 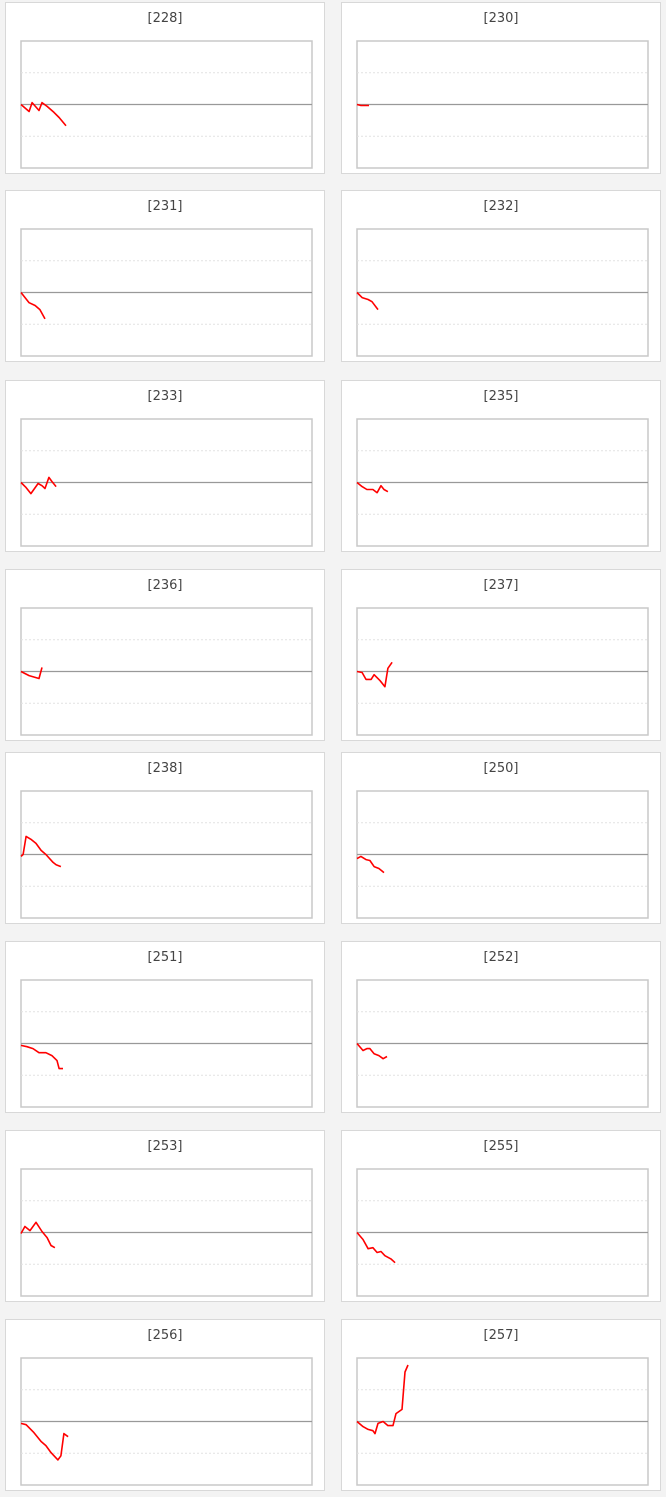 I want to click on chart-card: [255], so click(x=501, y=1216).